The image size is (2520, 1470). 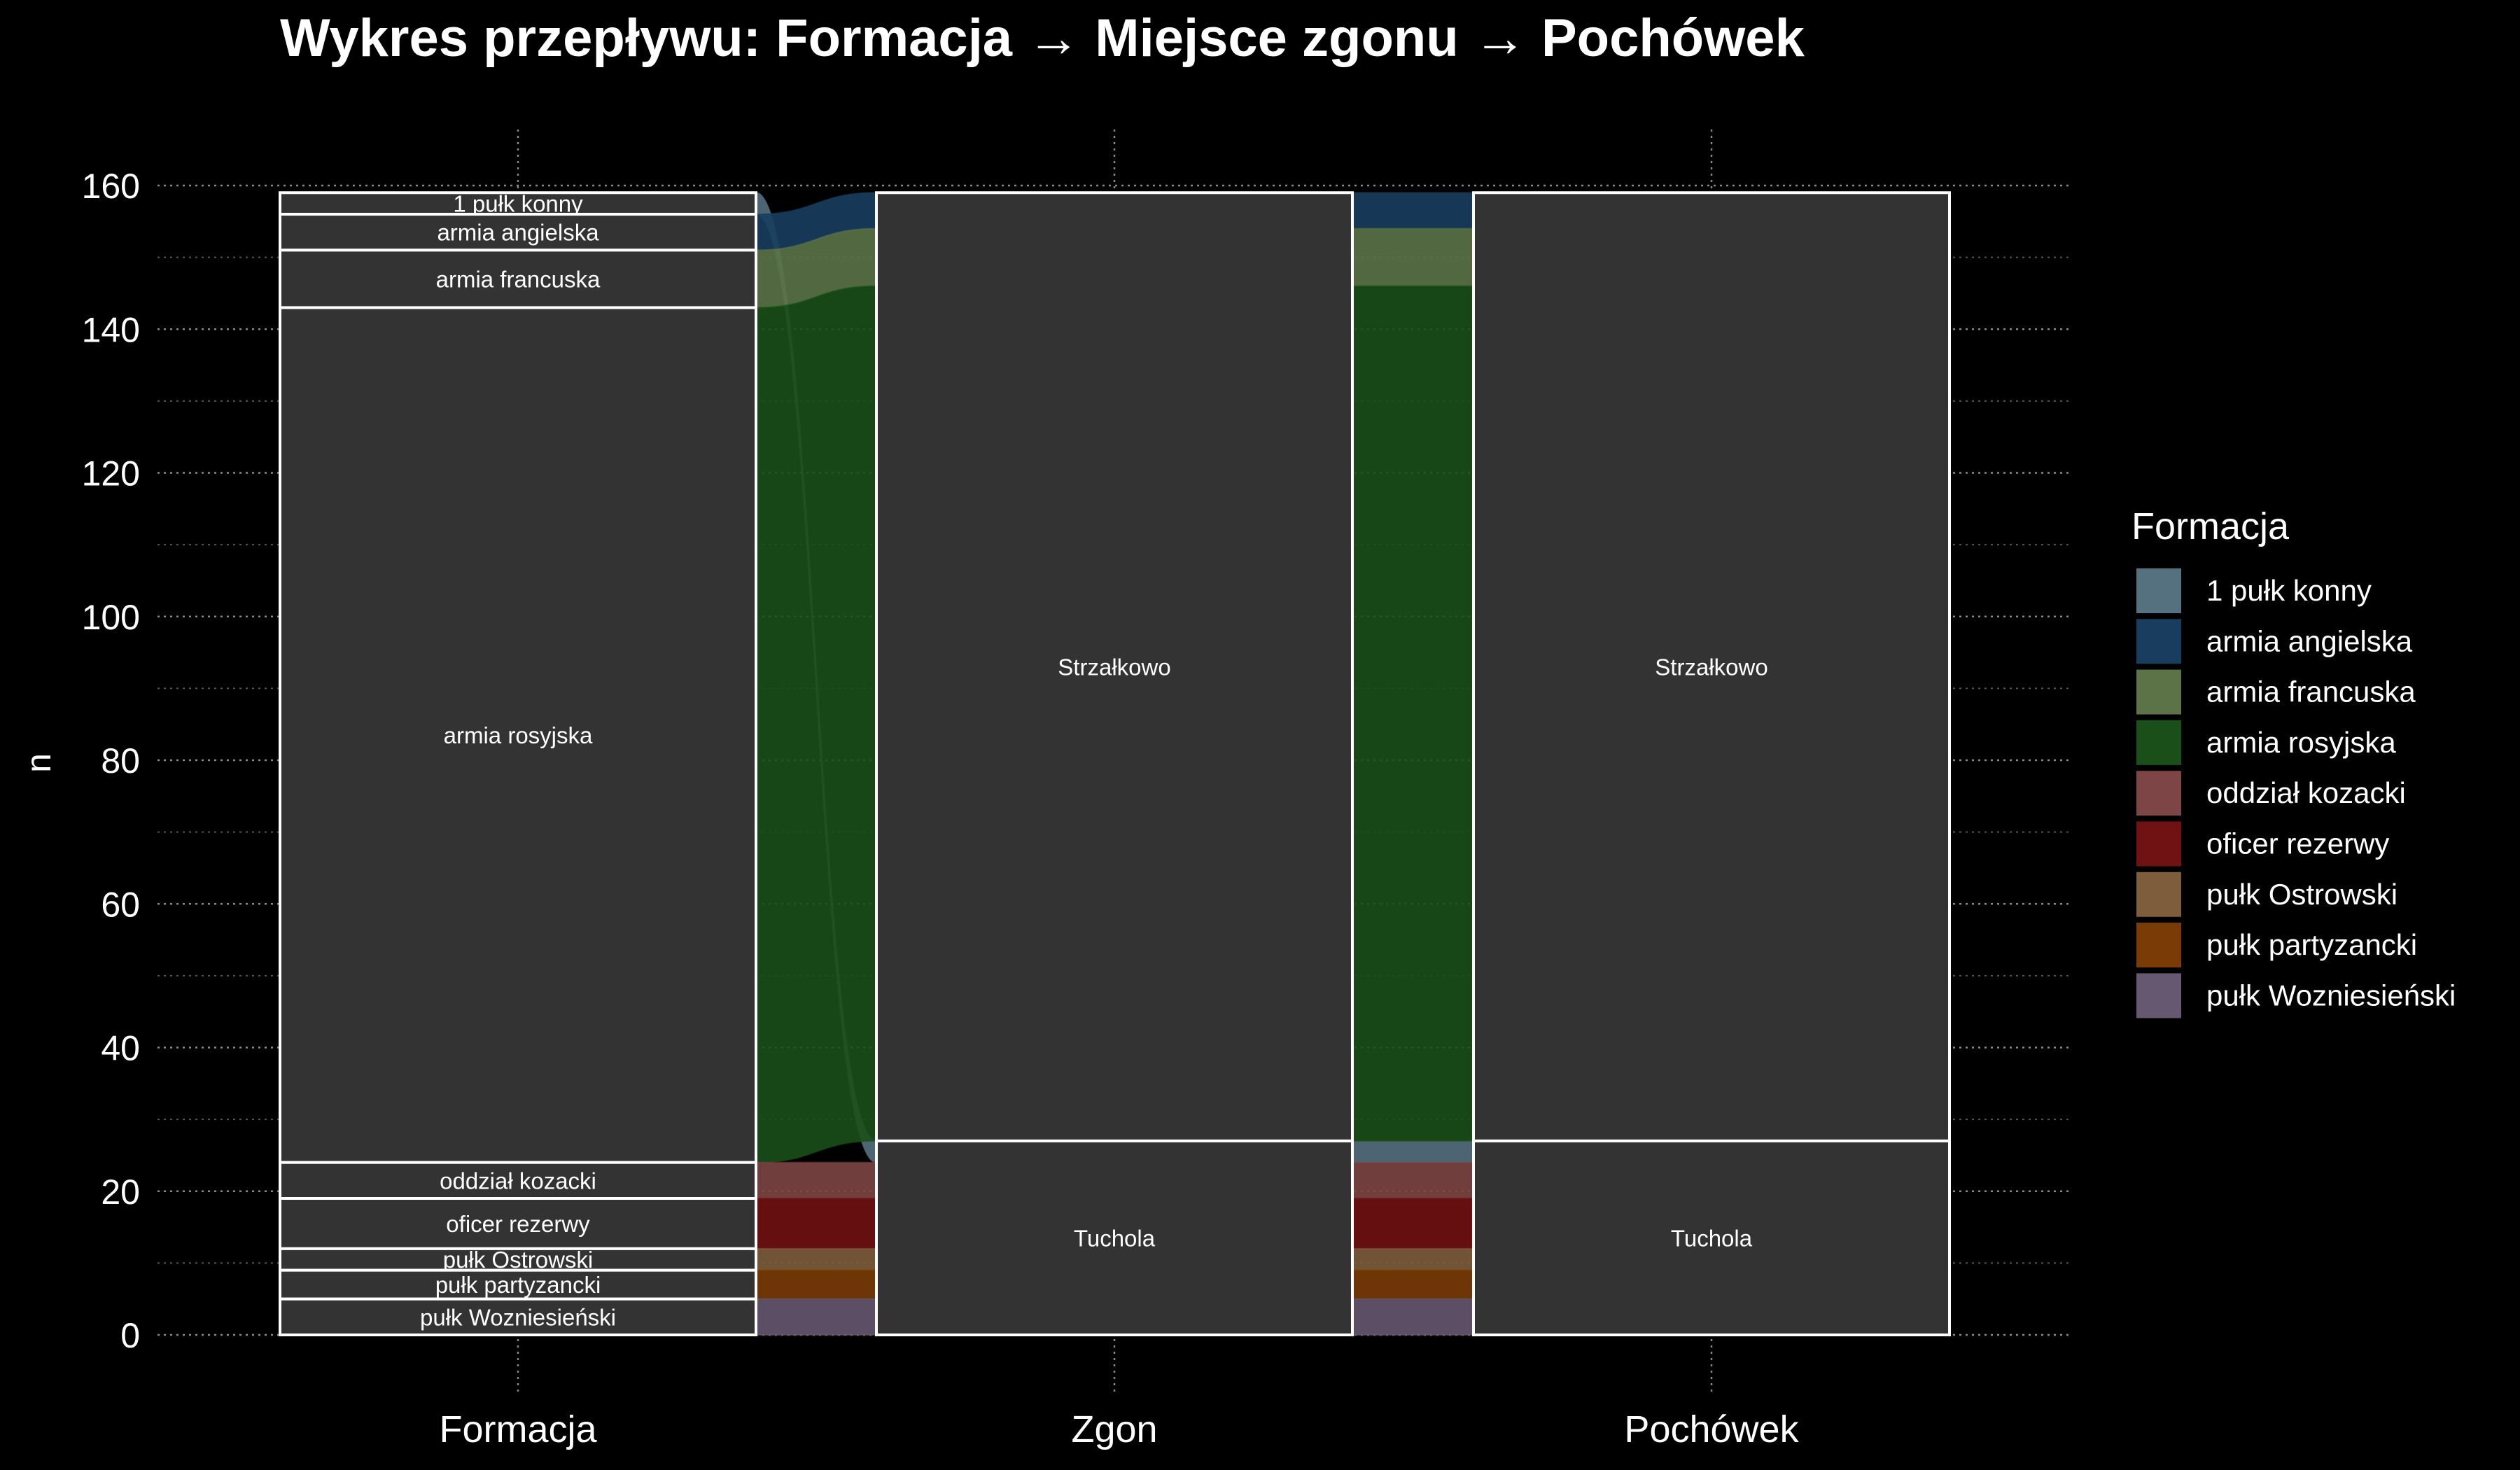 What do you see at coordinates (2309, 640) in the screenshot?
I see `legend-label-armia-angielska: armia angielska` at bounding box center [2309, 640].